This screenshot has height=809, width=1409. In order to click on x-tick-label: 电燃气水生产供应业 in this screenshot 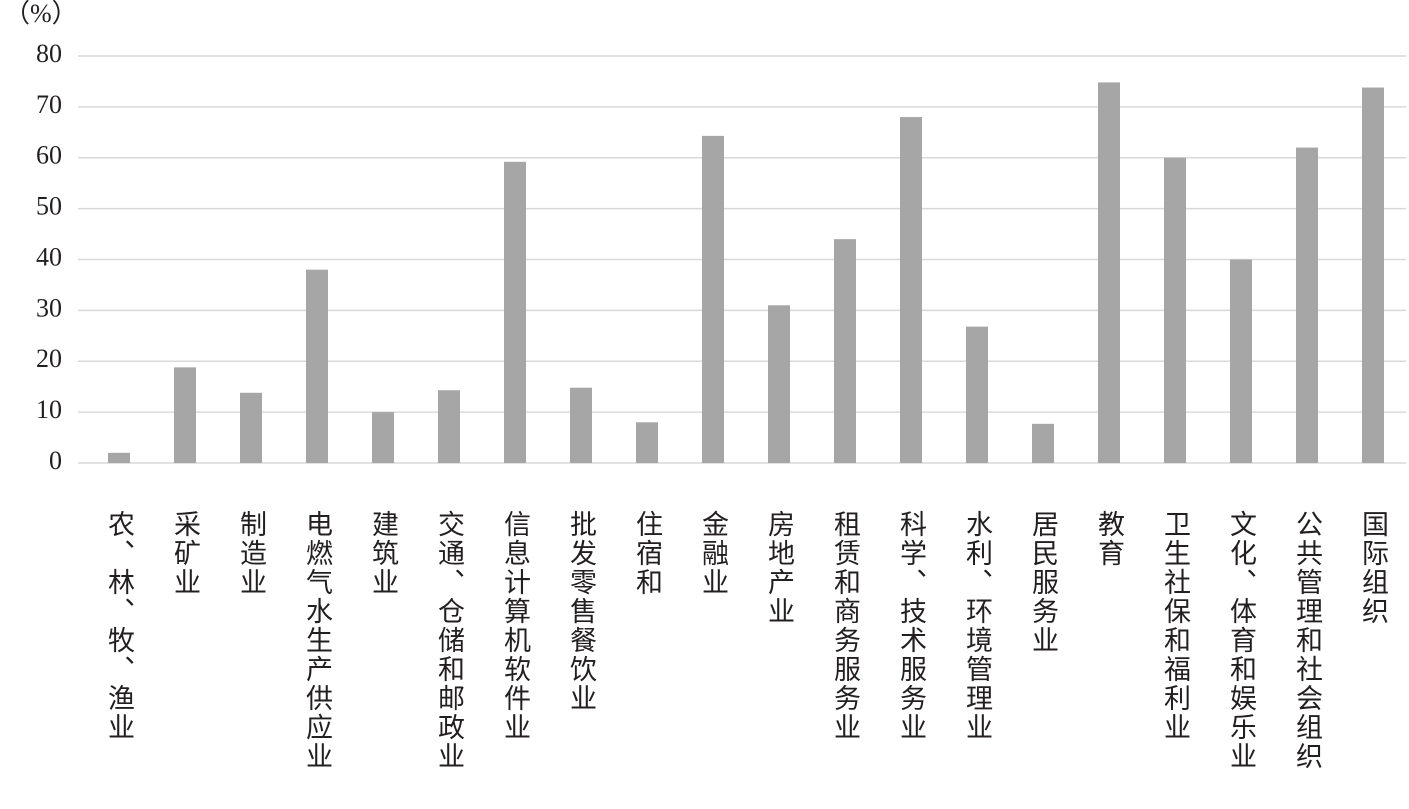, I will do `click(317, 640)`.